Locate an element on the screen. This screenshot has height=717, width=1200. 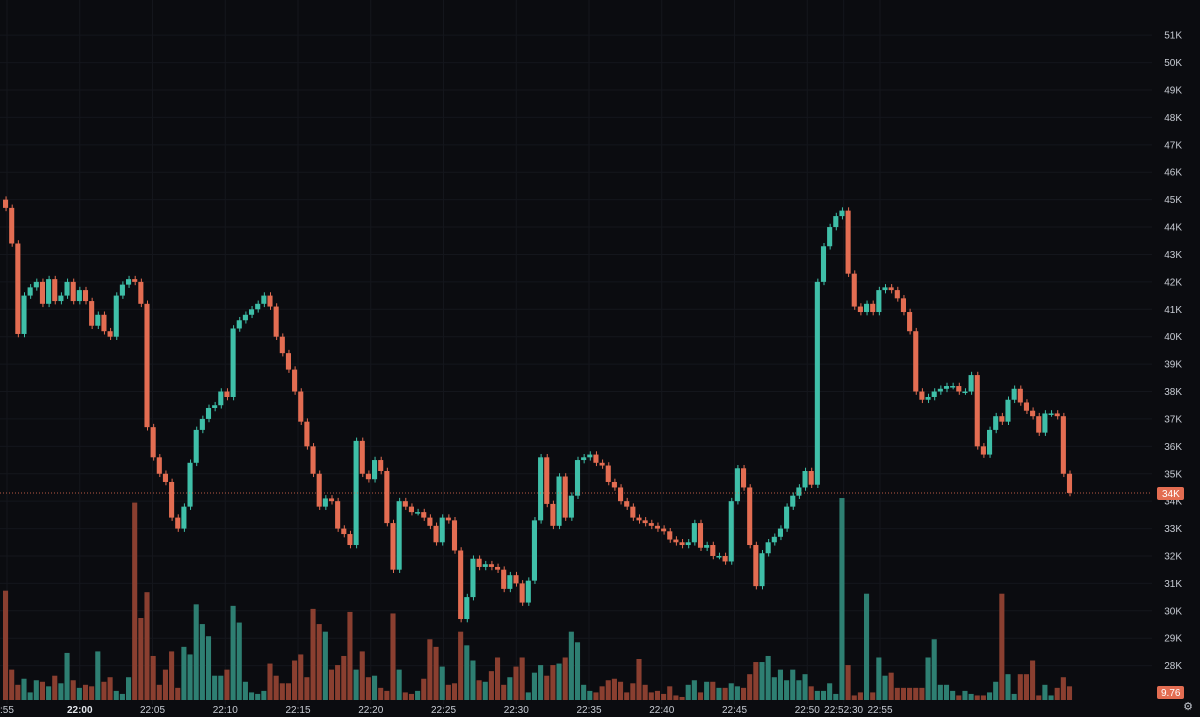
time-tick-label: 22:05 is located at coordinates (152, 710).